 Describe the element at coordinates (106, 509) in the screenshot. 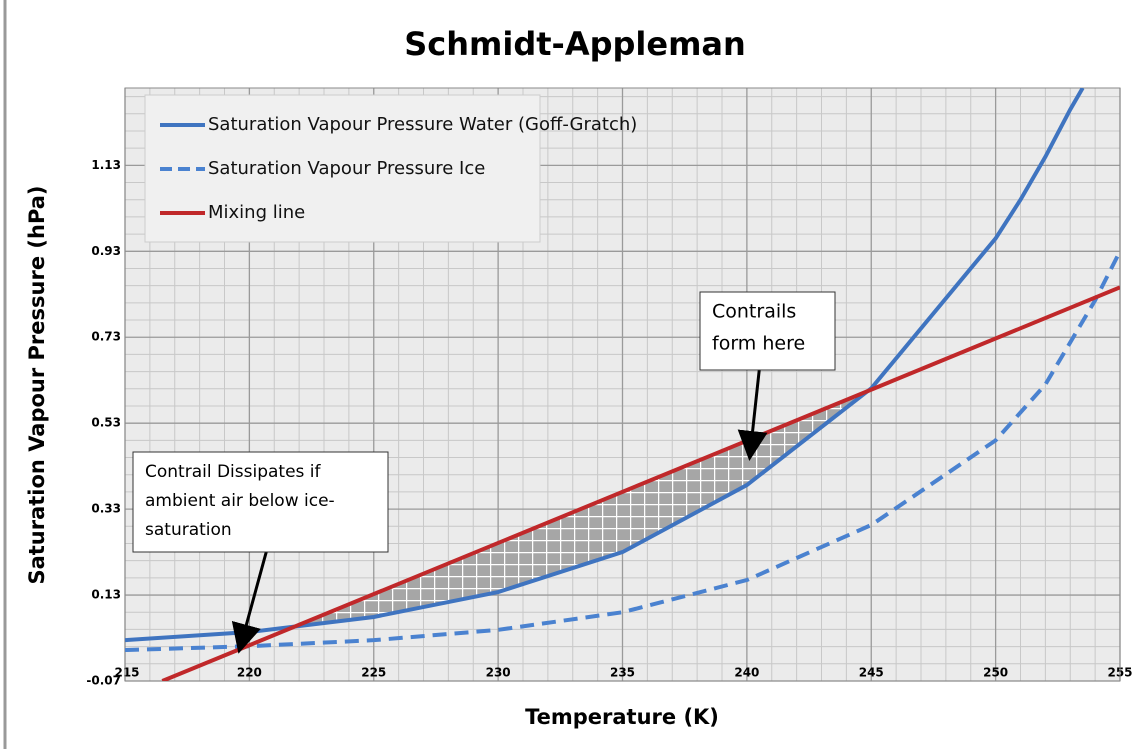

I see `y-tick-label: 0.33` at that location.